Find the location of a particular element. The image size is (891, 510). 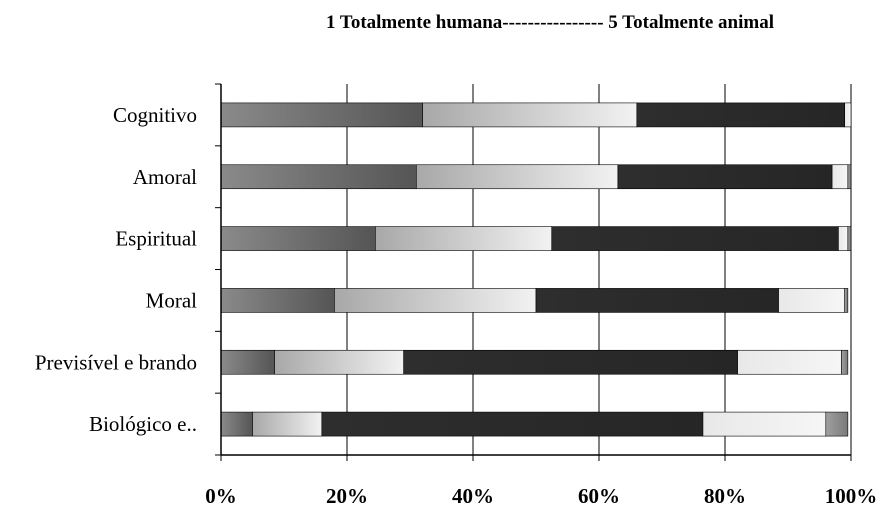

x-tick-label: 60% is located at coordinates (599, 496).